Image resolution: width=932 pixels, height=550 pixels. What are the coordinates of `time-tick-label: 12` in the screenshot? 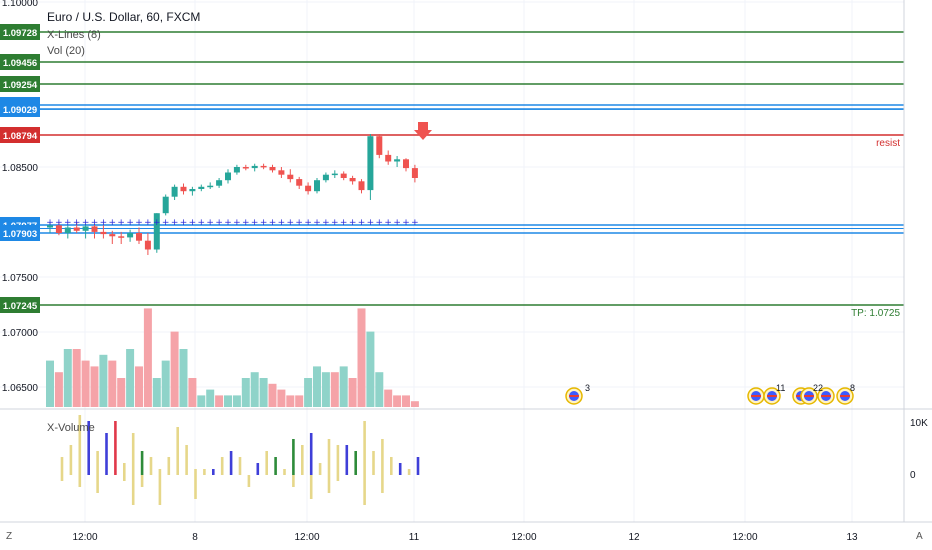 It's located at (634, 537).